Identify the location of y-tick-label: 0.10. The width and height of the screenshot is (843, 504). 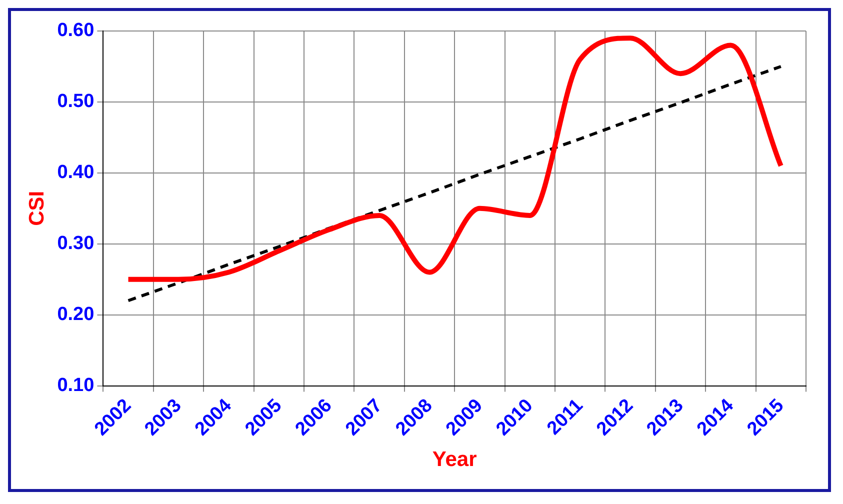
(75, 385).